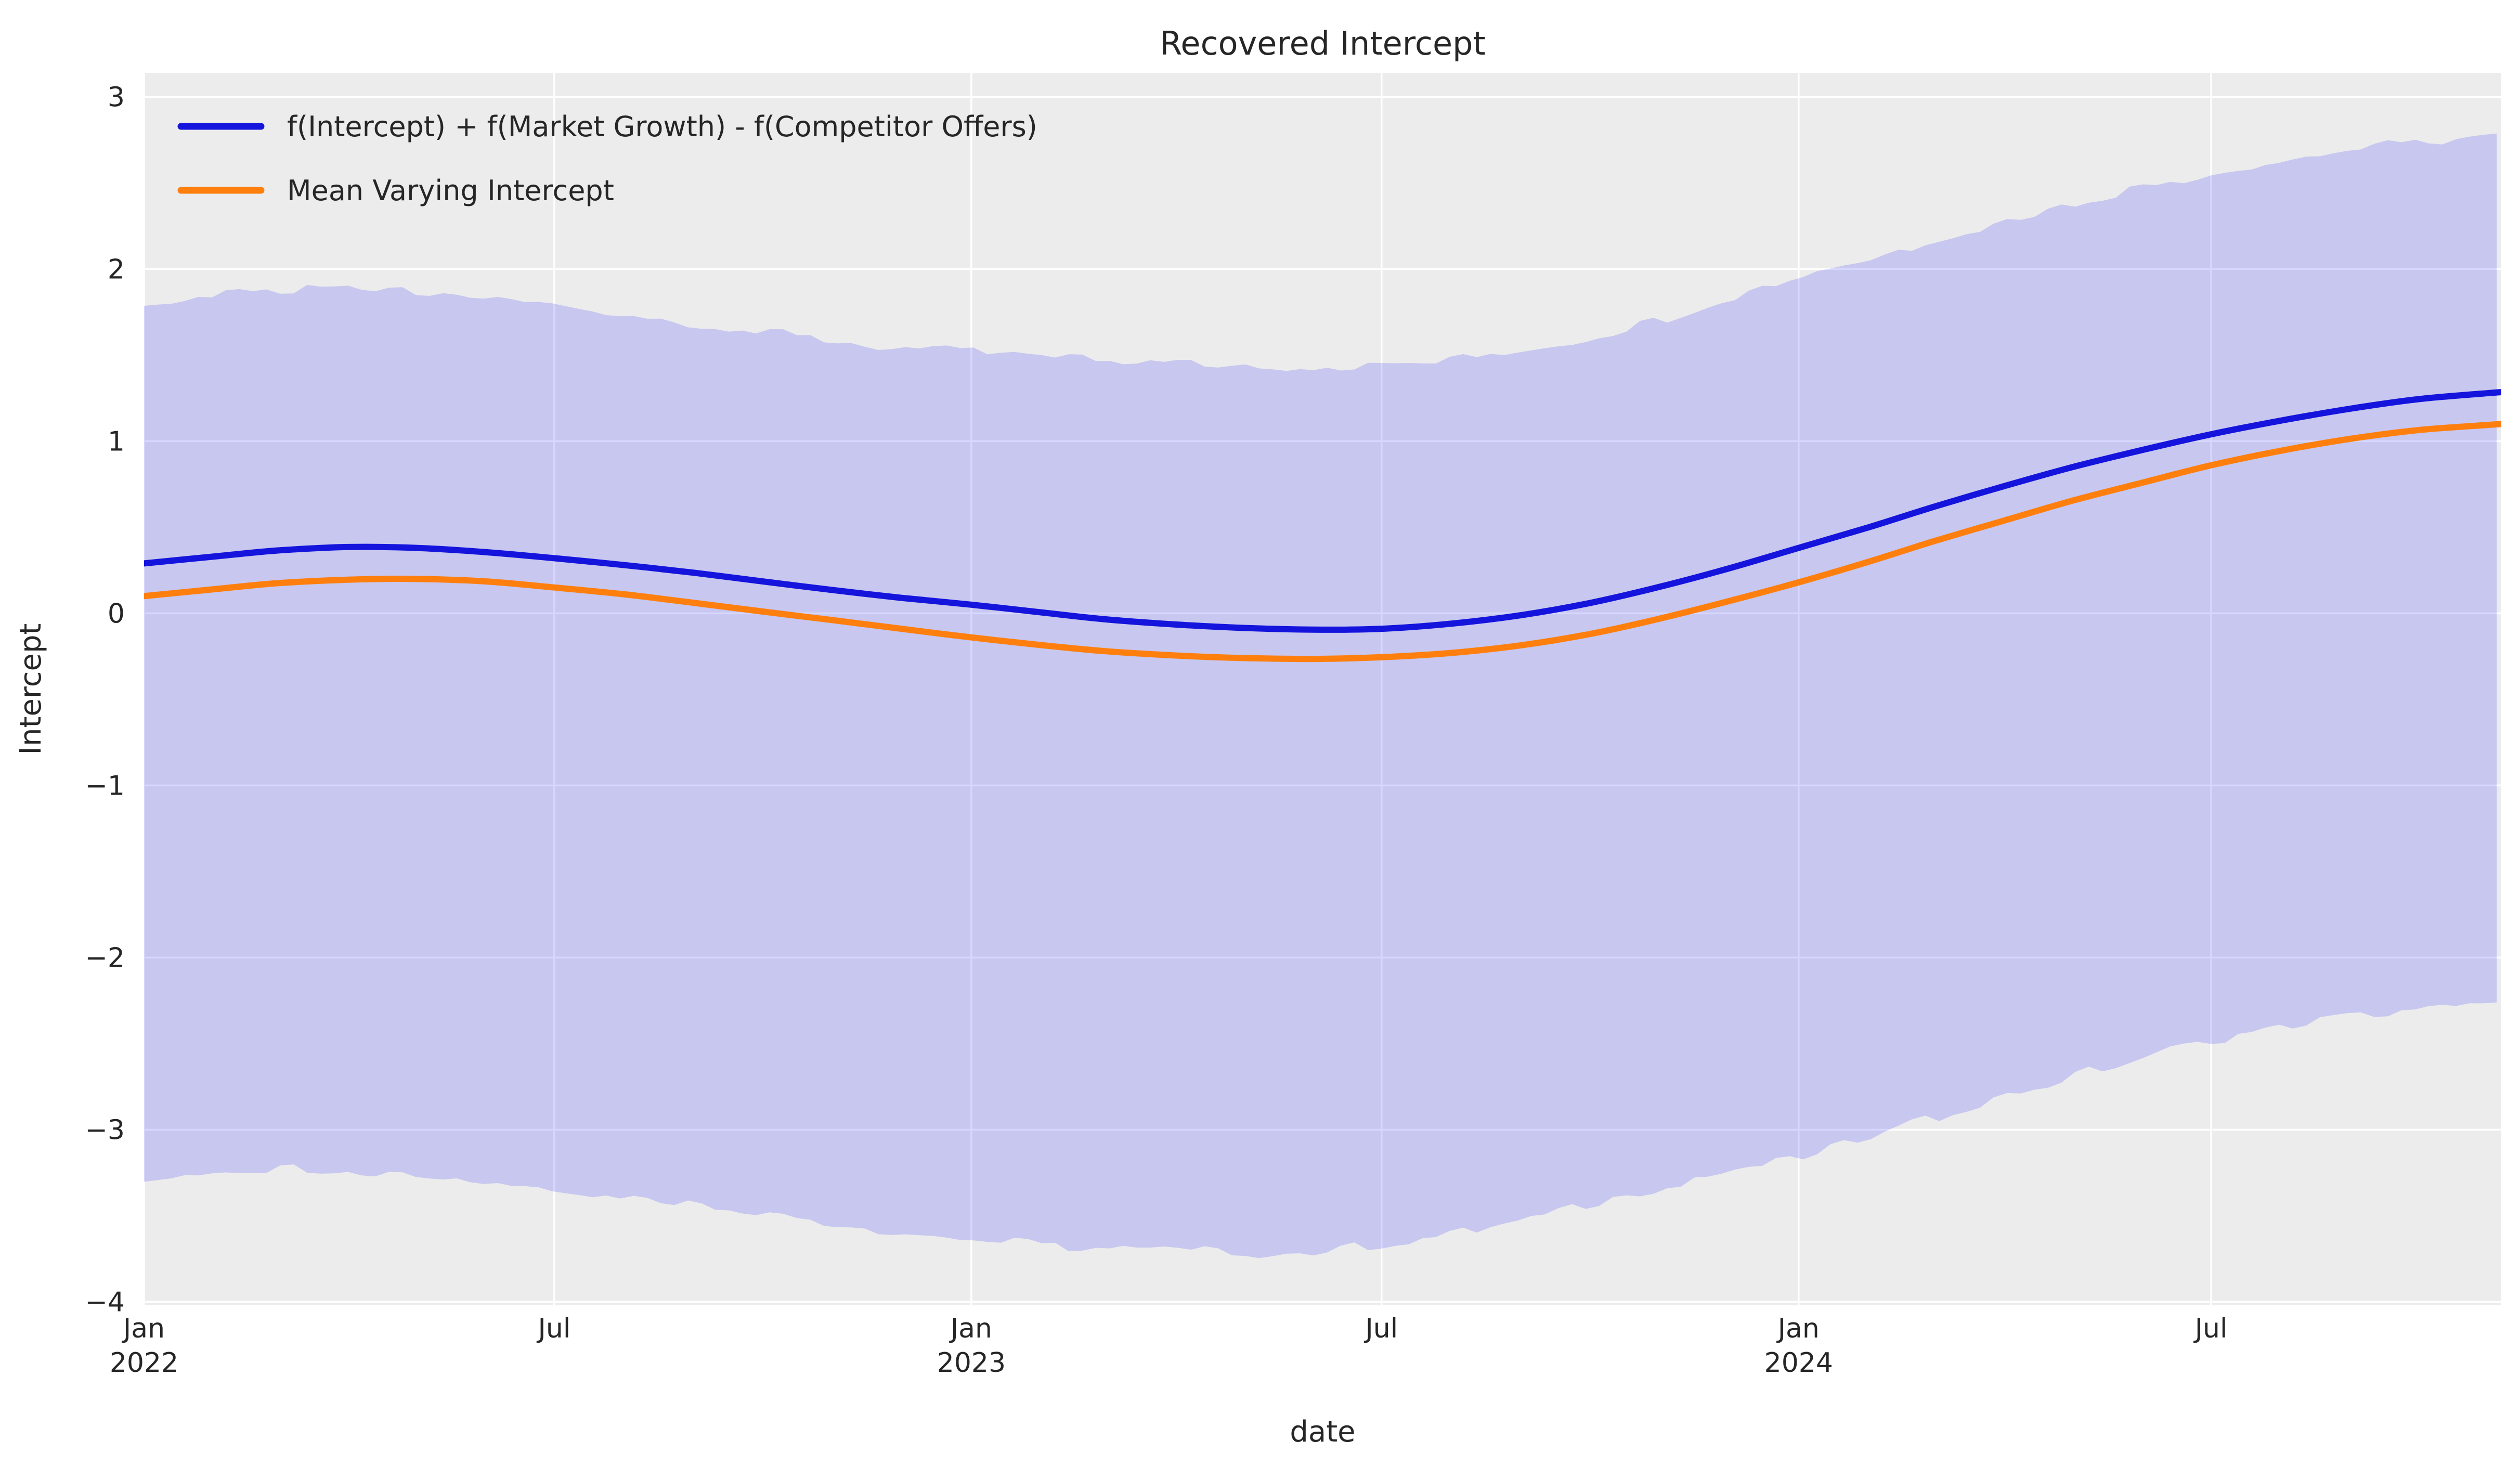 The width and height of the screenshot is (2520, 1480). Describe the element at coordinates (105, 785) in the screenshot. I see `y-tick-label: −1` at that location.